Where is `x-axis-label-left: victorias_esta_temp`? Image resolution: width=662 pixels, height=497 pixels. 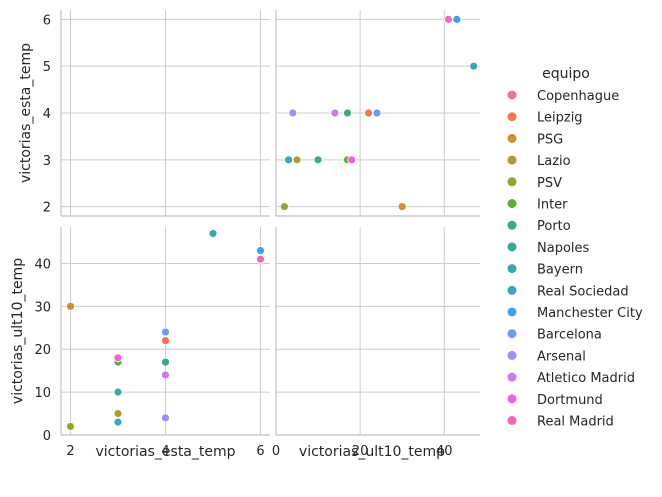
x-axis-label-left: victorias_esta_temp is located at coordinates (165, 452).